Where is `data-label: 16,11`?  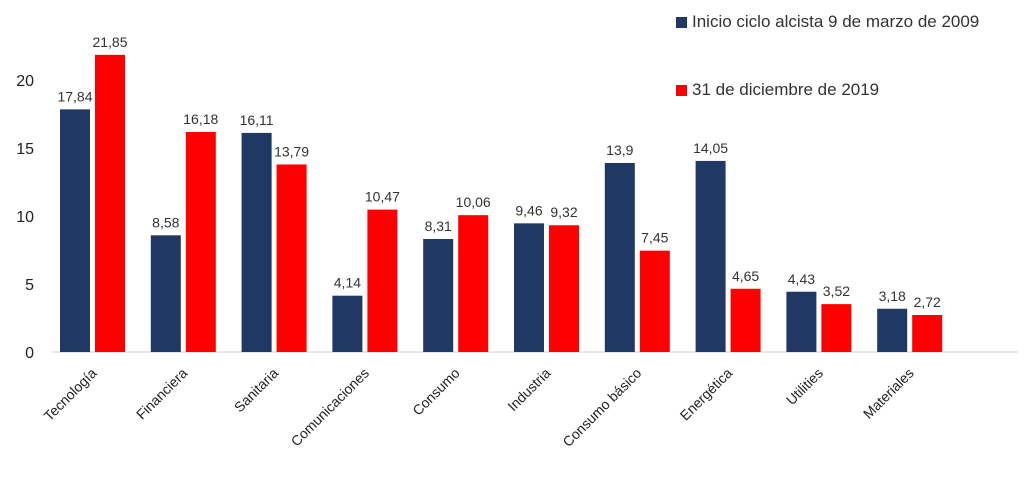
data-label: 16,11 is located at coordinates (257, 120).